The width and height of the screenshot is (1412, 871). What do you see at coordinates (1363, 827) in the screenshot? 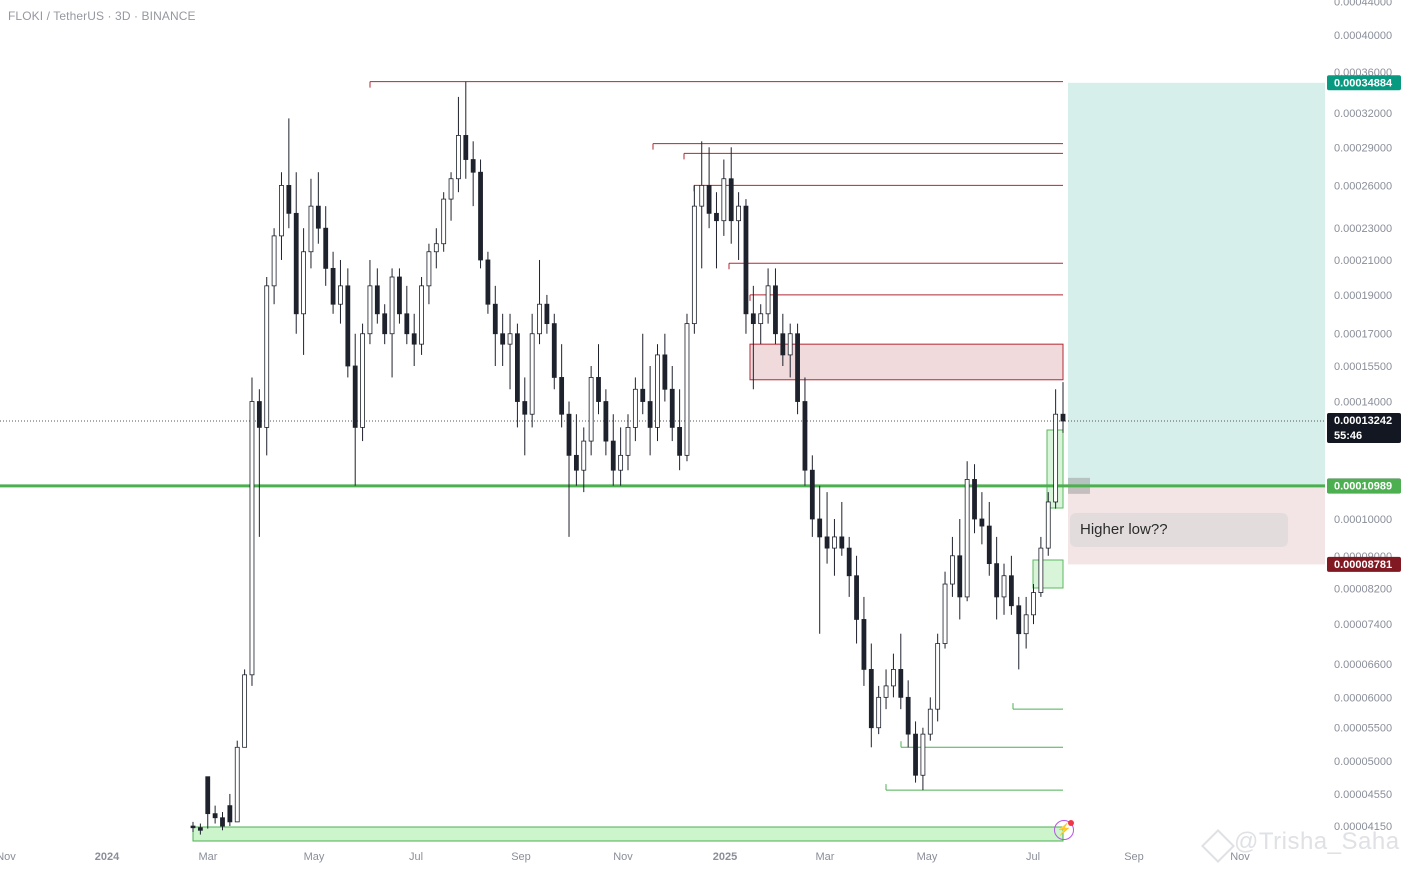
I see `price-tick-label: 0.00004150` at bounding box center [1363, 827].